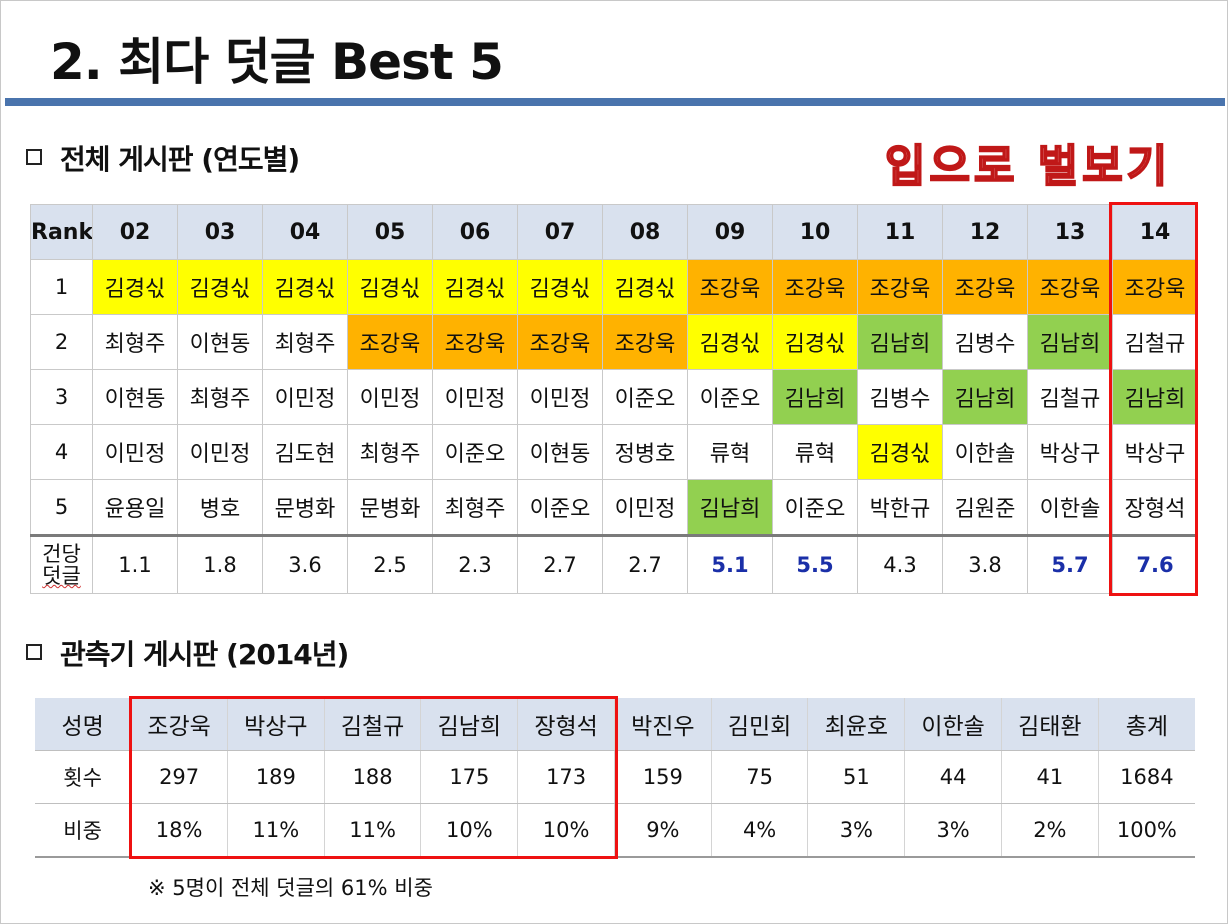 This screenshot has height=924, width=1228. I want to click on name-cell: 김원준, so click(985, 507).